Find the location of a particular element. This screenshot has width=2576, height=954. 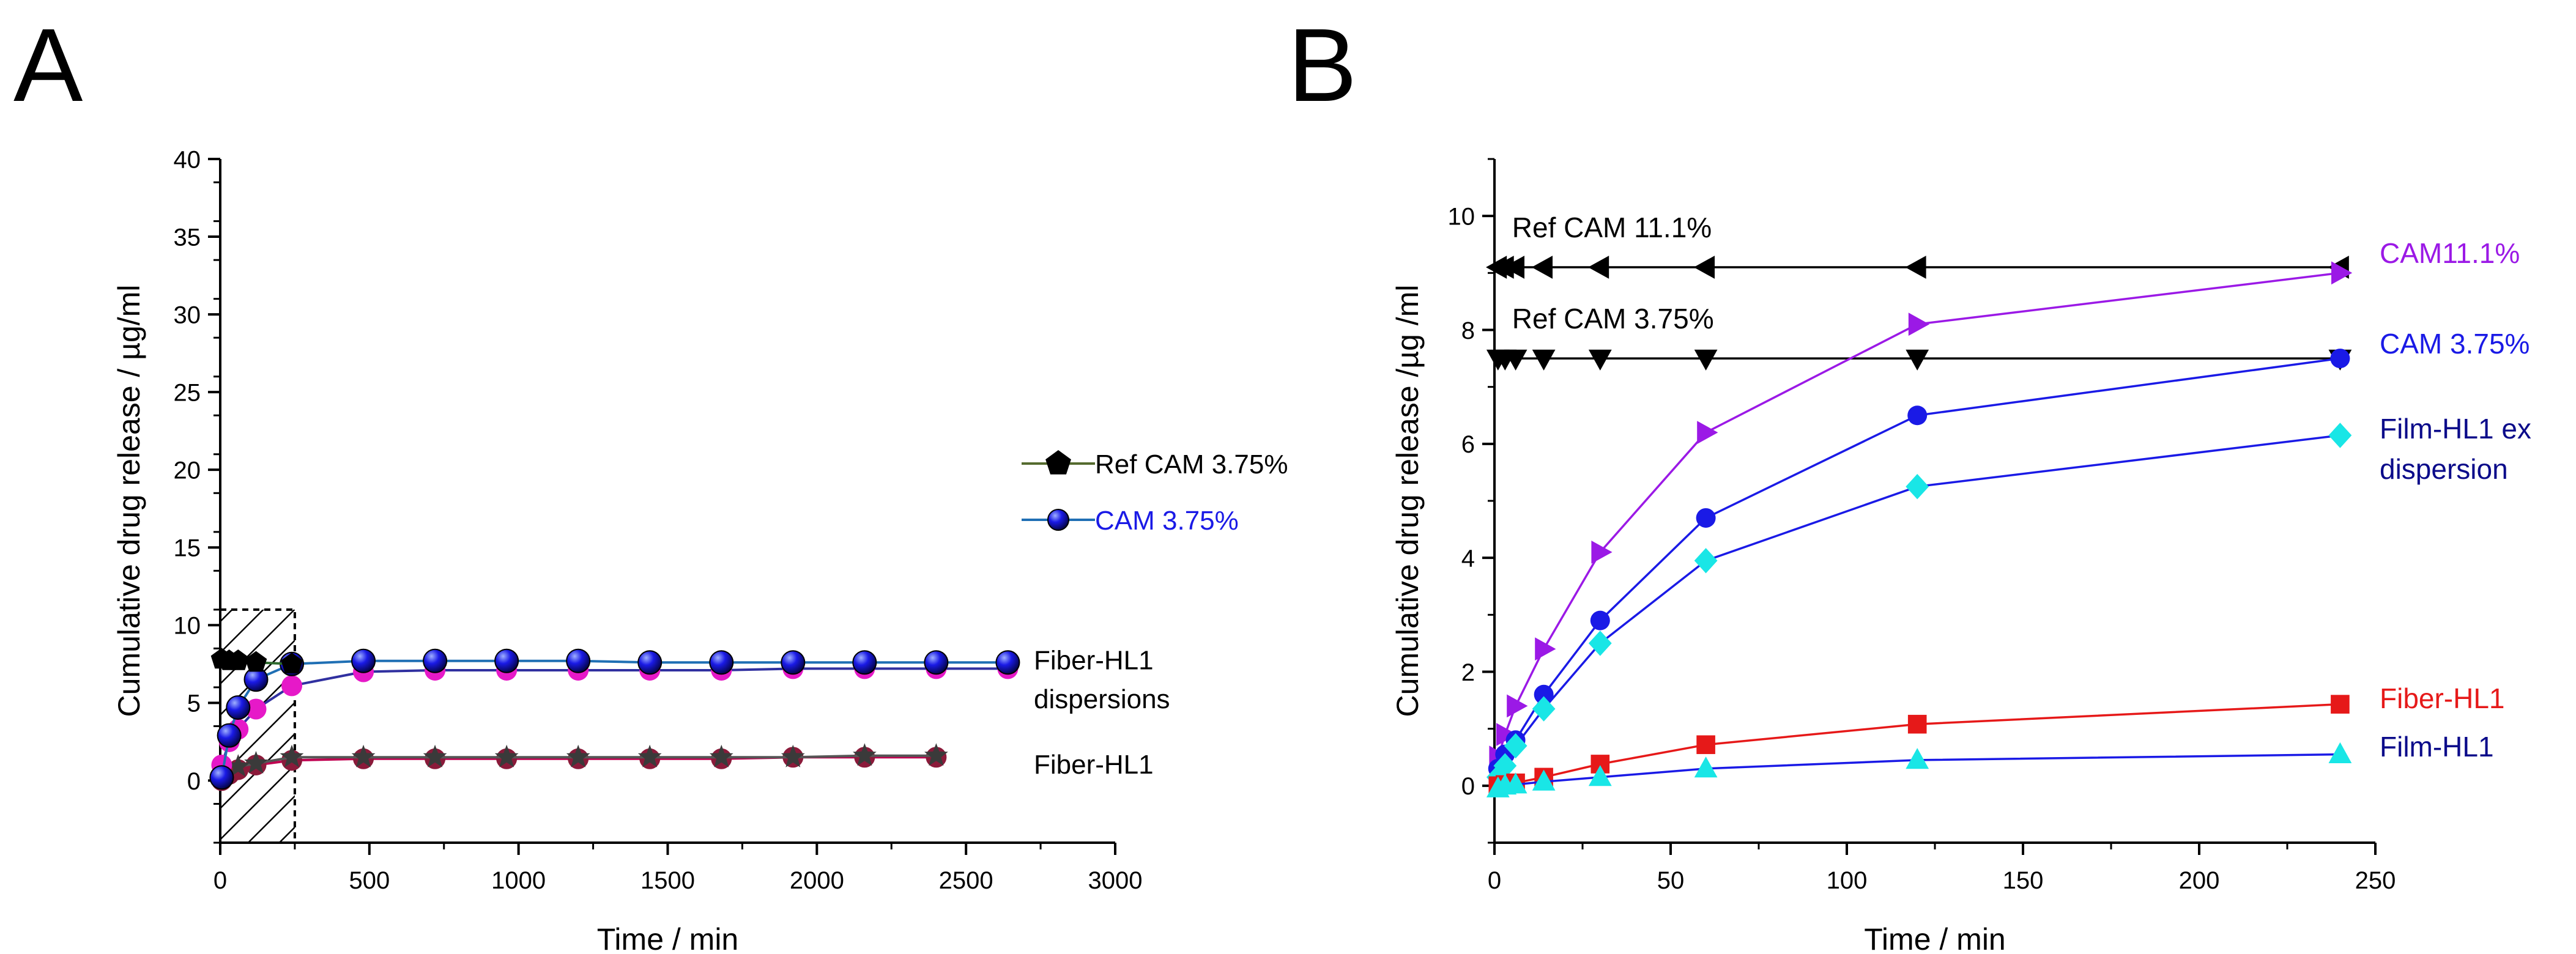

y-tick-label: 0 is located at coordinates (1468, 787).